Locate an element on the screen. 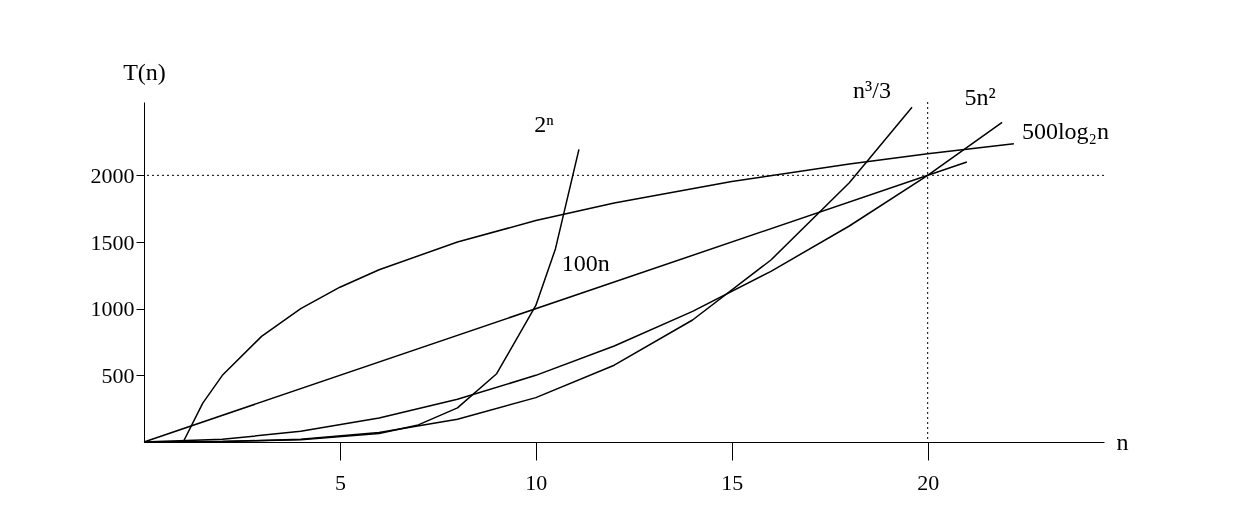 The width and height of the screenshot is (1245, 516). y-tick-label: 1500 is located at coordinates (112, 242).